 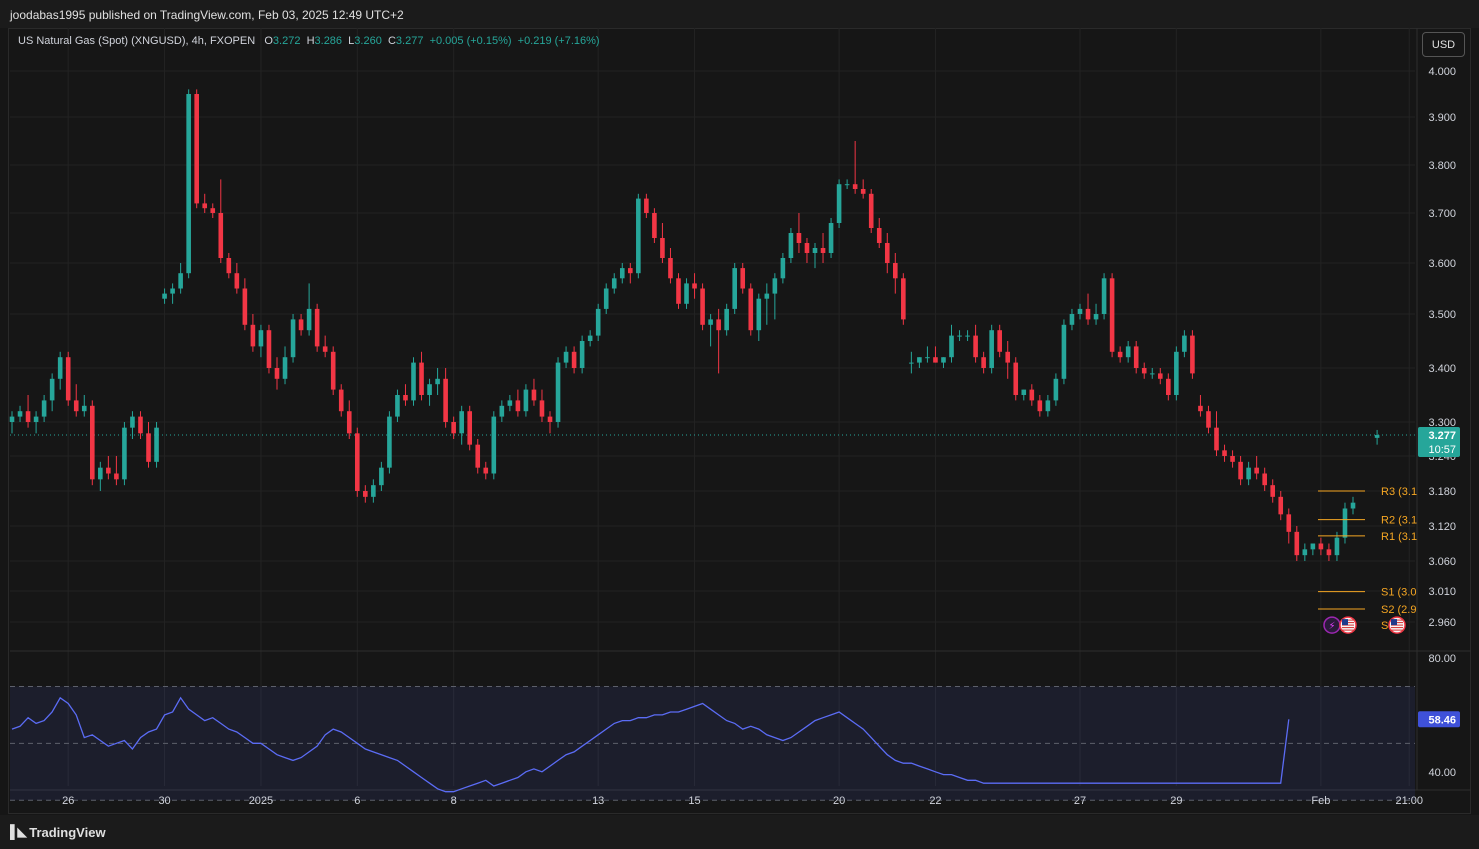 I want to click on footer-bar: ▌◣ TradingView, so click(x=739, y=832).